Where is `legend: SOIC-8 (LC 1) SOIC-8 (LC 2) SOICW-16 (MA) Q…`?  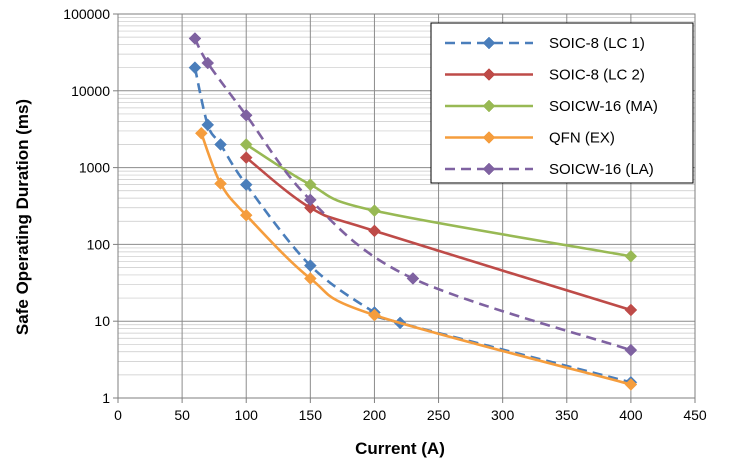 legend: SOIC-8 (LC 1) SOIC-8 (LC 2) SOICW-16 (MA) Q… is located at coordinates (562, 103).